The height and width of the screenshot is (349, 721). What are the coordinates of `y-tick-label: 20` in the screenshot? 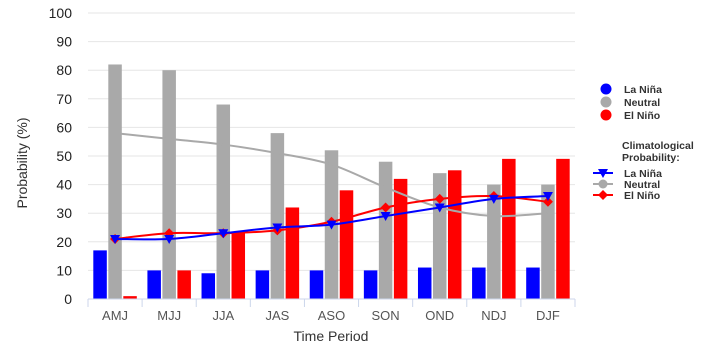 It's located at (64, 242).